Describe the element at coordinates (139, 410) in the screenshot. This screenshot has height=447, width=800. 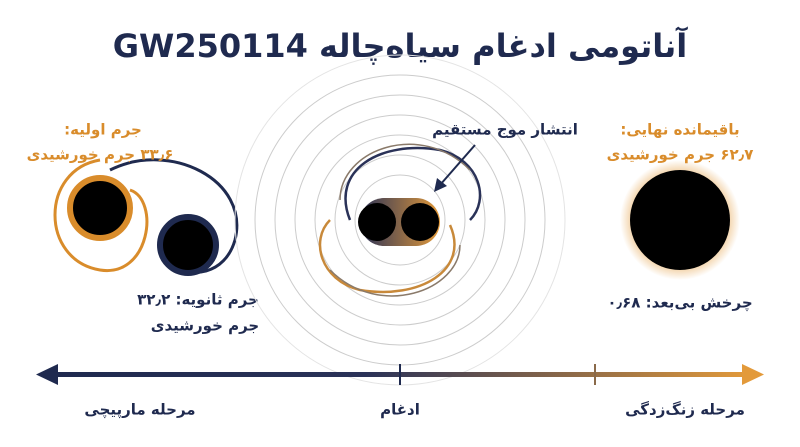
I see `stage-label: مرحله مارپیچی` at that location.